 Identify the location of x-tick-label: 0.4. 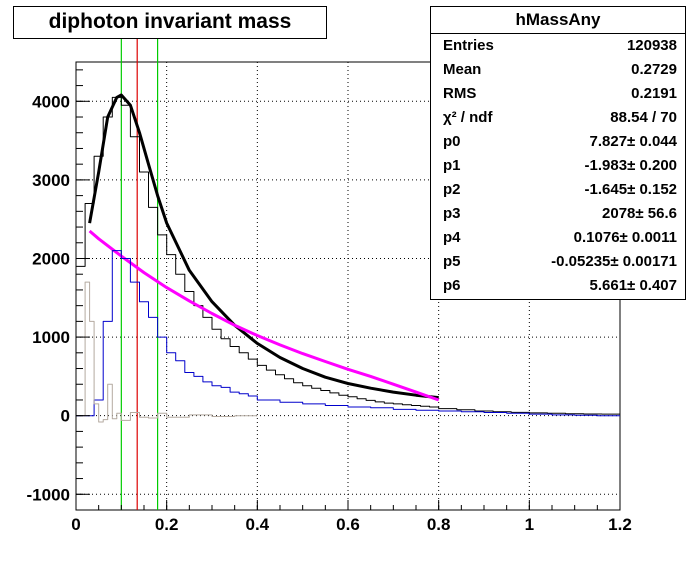
(258, 524).